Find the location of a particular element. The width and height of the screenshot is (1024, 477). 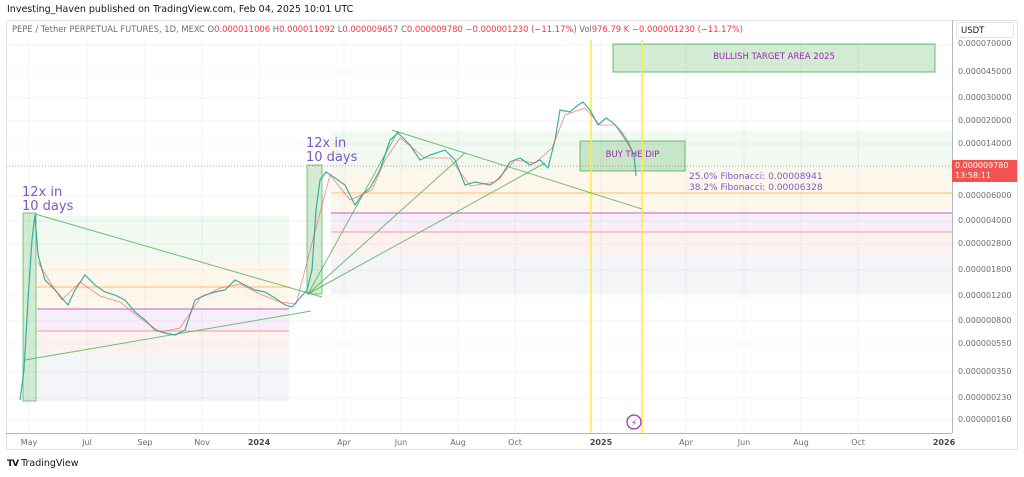

price-axis-border is located at coordinates (952, 226).